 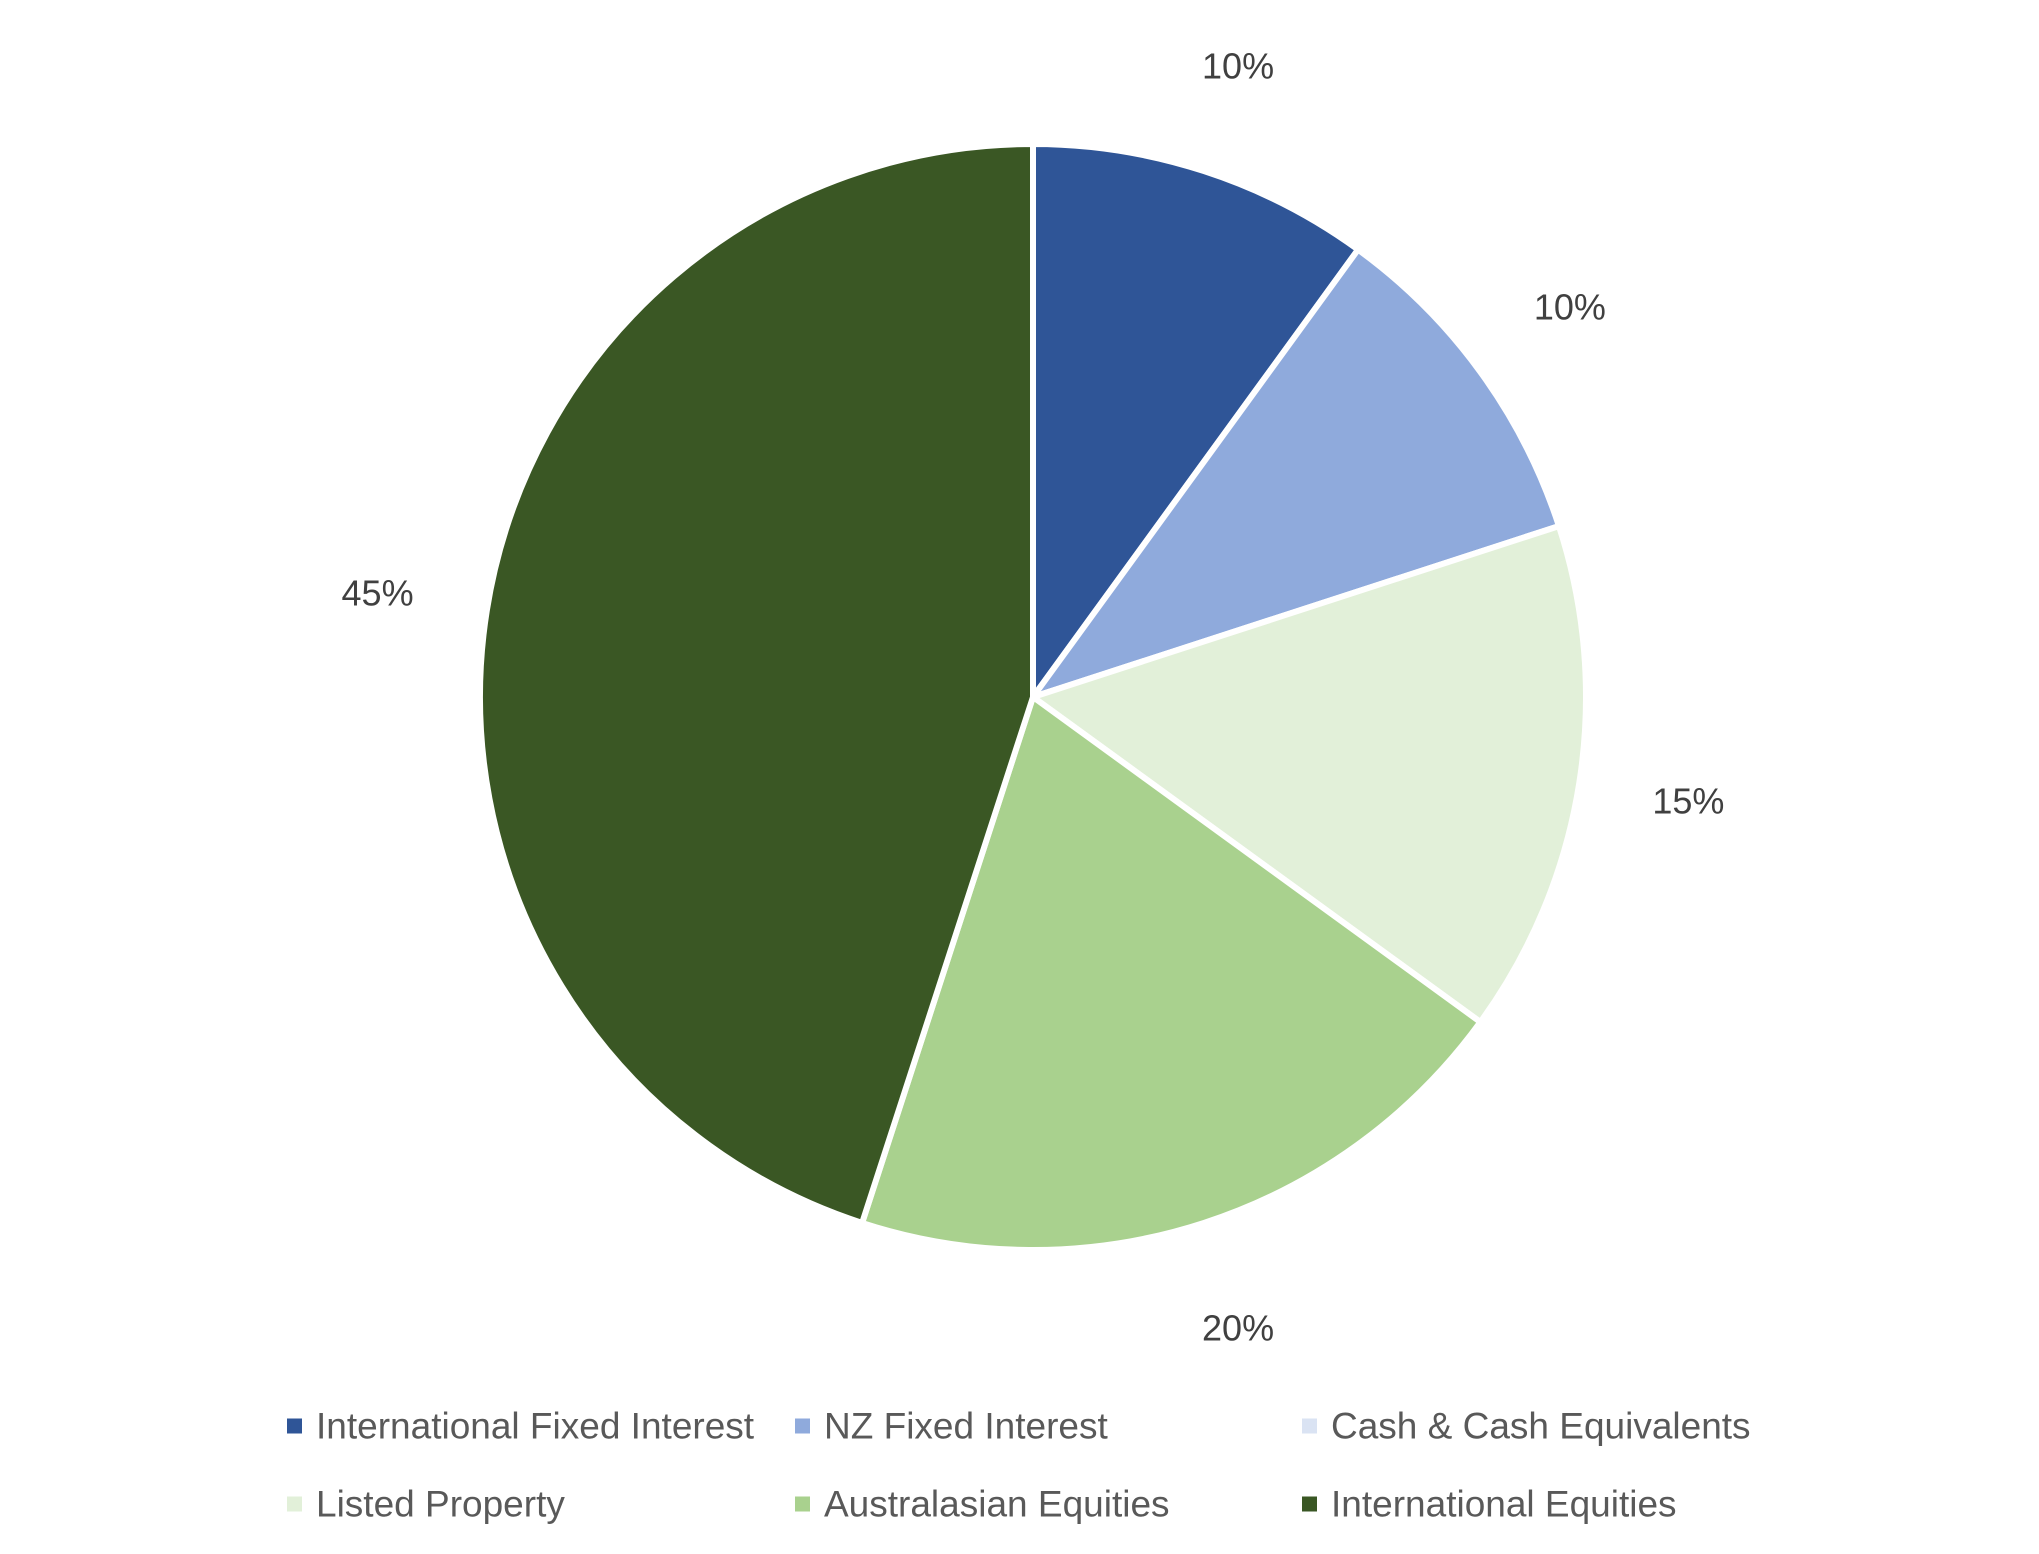 What do you see at coordinates (1196, 420) in the screenshot?
I see `pie-slice-international-fixed-interest` at bounding box center [1196, 420].